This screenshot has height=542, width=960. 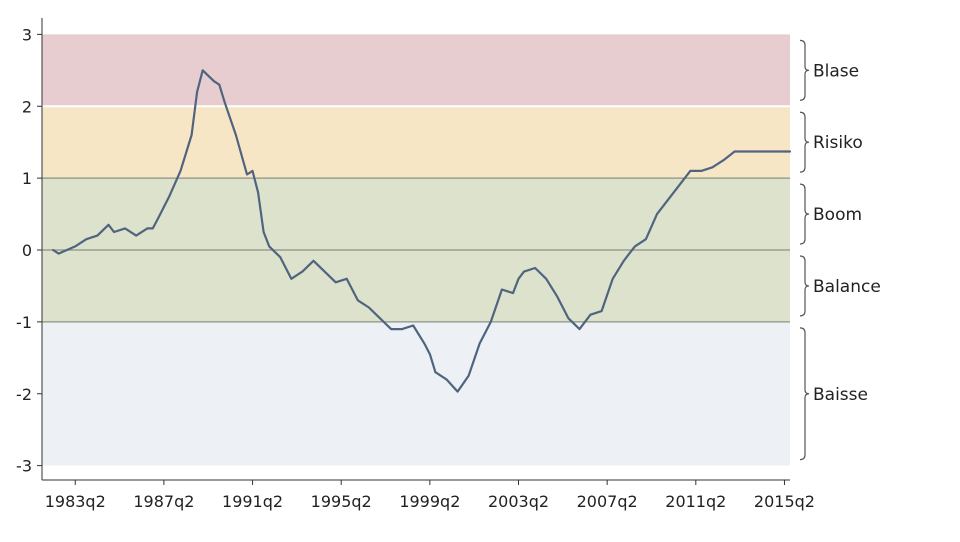 What do you see at coordinates (837, 215) in the screenshot?
I see `zone-label-boom: Boom` at bounding box center [837, 215].